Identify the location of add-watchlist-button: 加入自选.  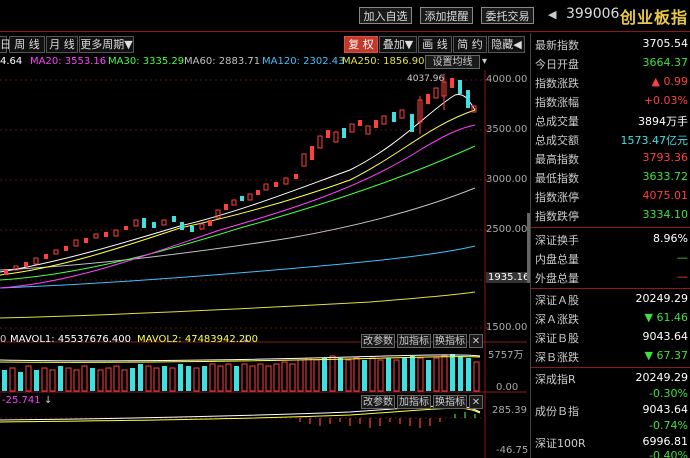
(385, 15).